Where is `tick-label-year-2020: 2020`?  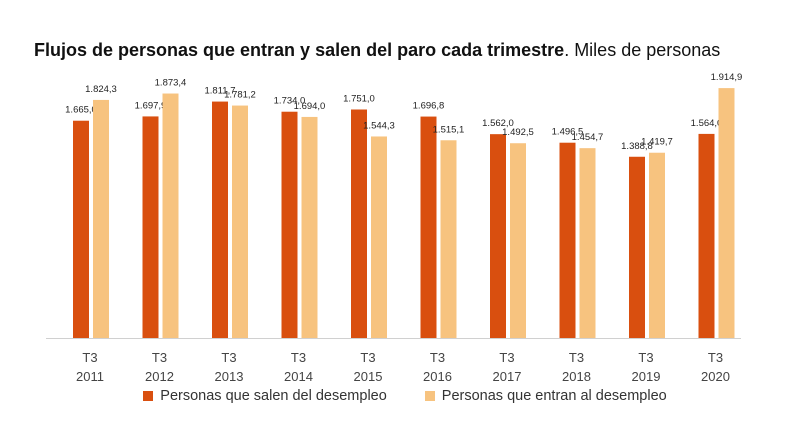 tick-label-year-2020: 2020 is located at coordinates (715, 376).